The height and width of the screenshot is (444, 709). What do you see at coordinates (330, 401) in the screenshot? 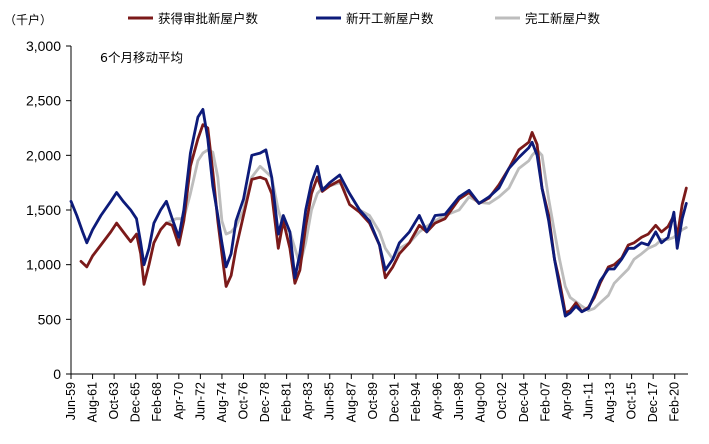
I see `x-tick-label: Jun-85` at bounding box center [330, 401].